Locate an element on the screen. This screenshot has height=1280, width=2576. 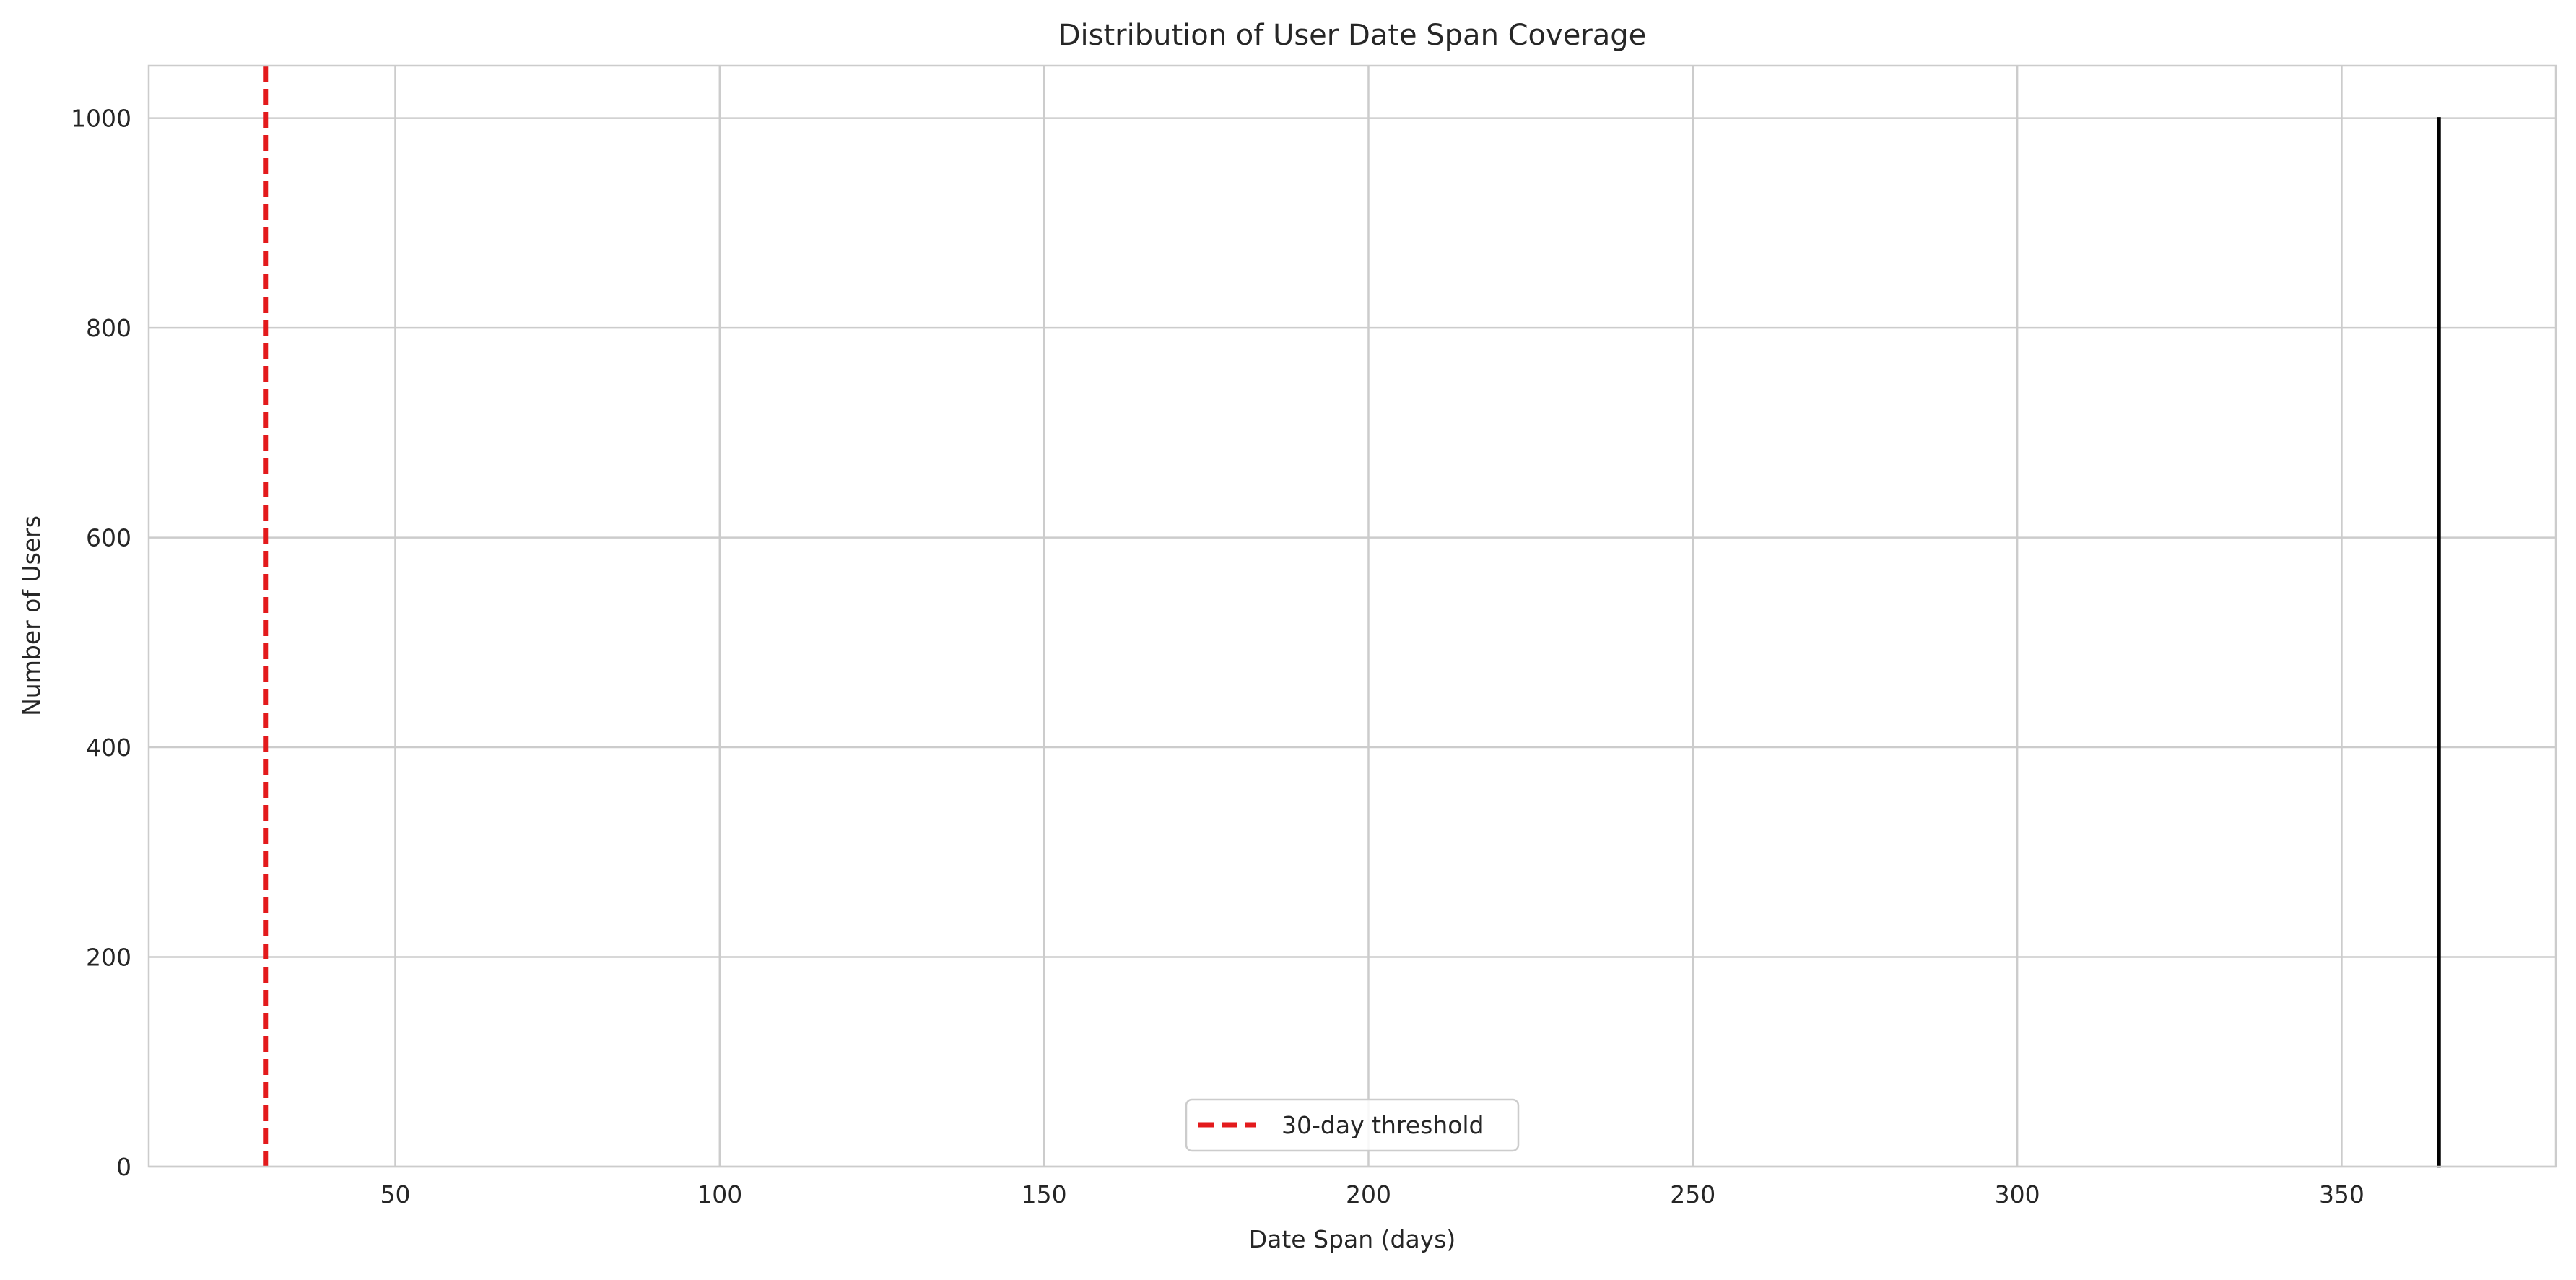
y-tick-label: 800 is located at coordinates (108, 328).